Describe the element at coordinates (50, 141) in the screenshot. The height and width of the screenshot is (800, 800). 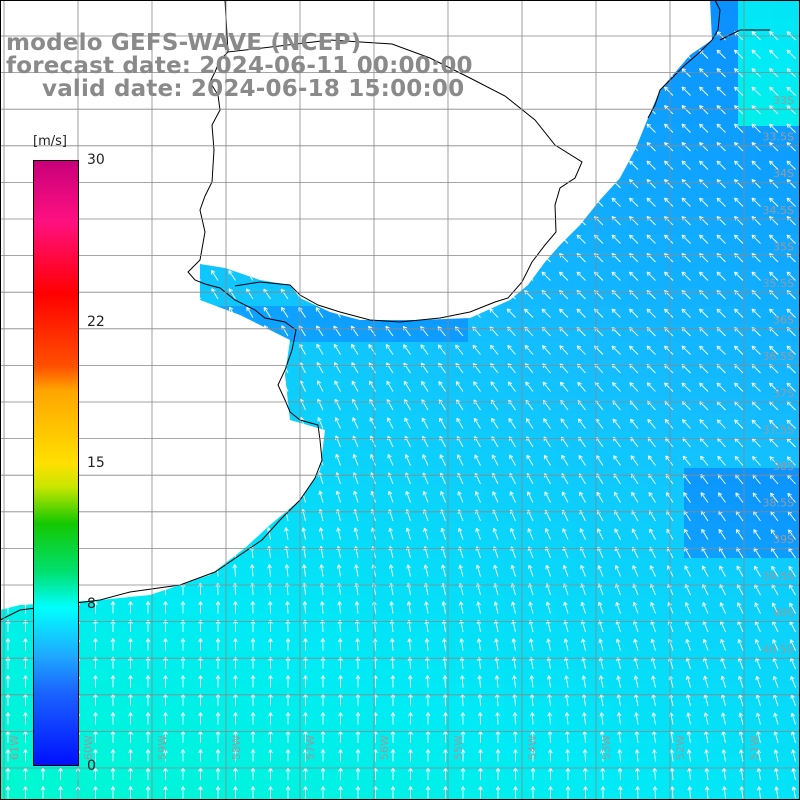
I see `colorbar-unit: [m/s]` at that location.